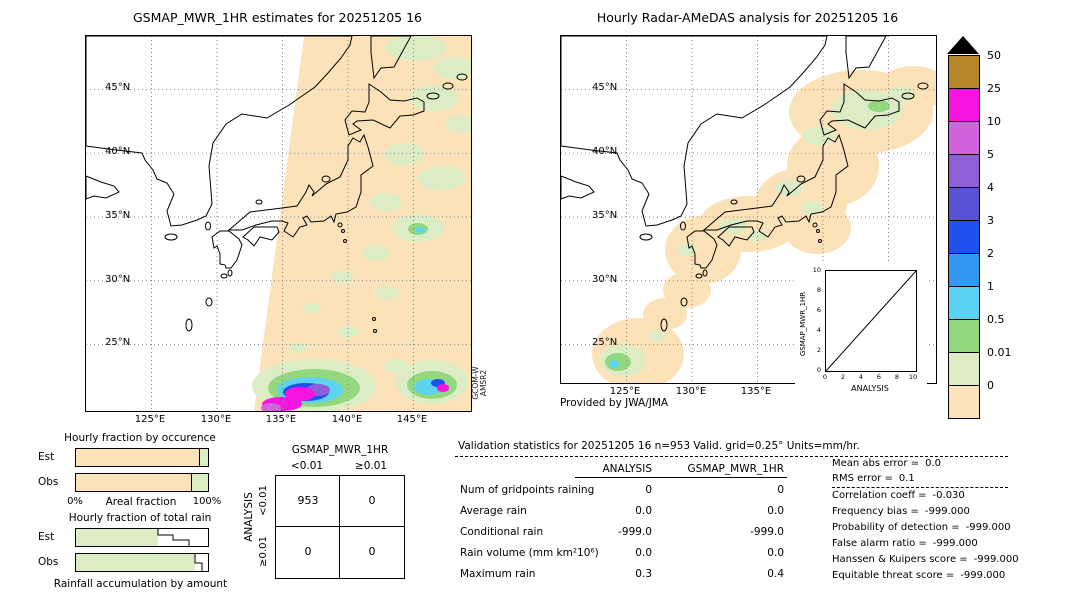 Image resolution: width=1080 pixels, height=612 pixels. Describe the element at coordinates (502, 532) in the screenshot. I see `validation-row-label: Conditional rain` at that location.